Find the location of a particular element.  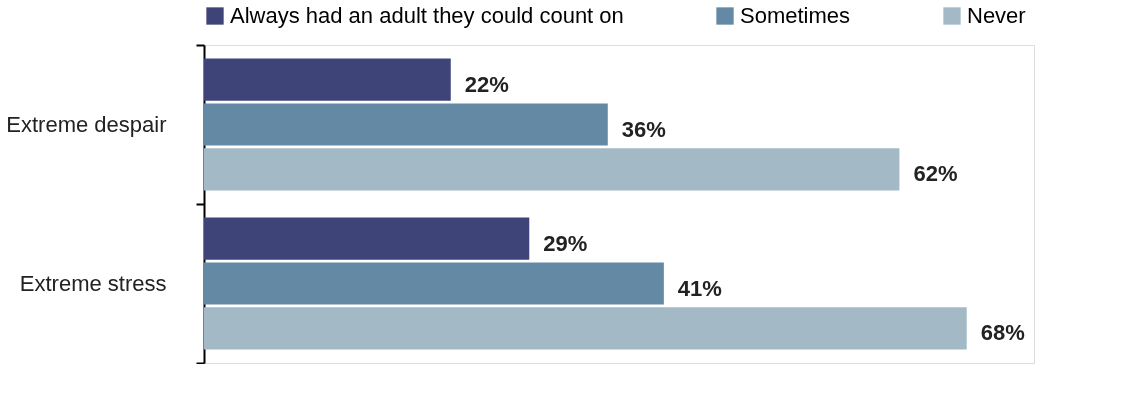

legend-label: Sometimes is located at coordinates (795, 15).